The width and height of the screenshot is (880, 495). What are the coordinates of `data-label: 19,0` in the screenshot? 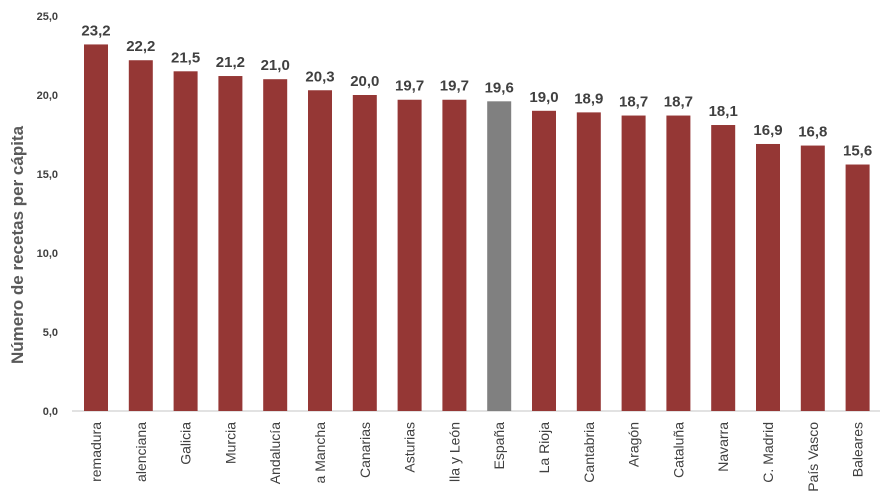 It's located at (543, 97).